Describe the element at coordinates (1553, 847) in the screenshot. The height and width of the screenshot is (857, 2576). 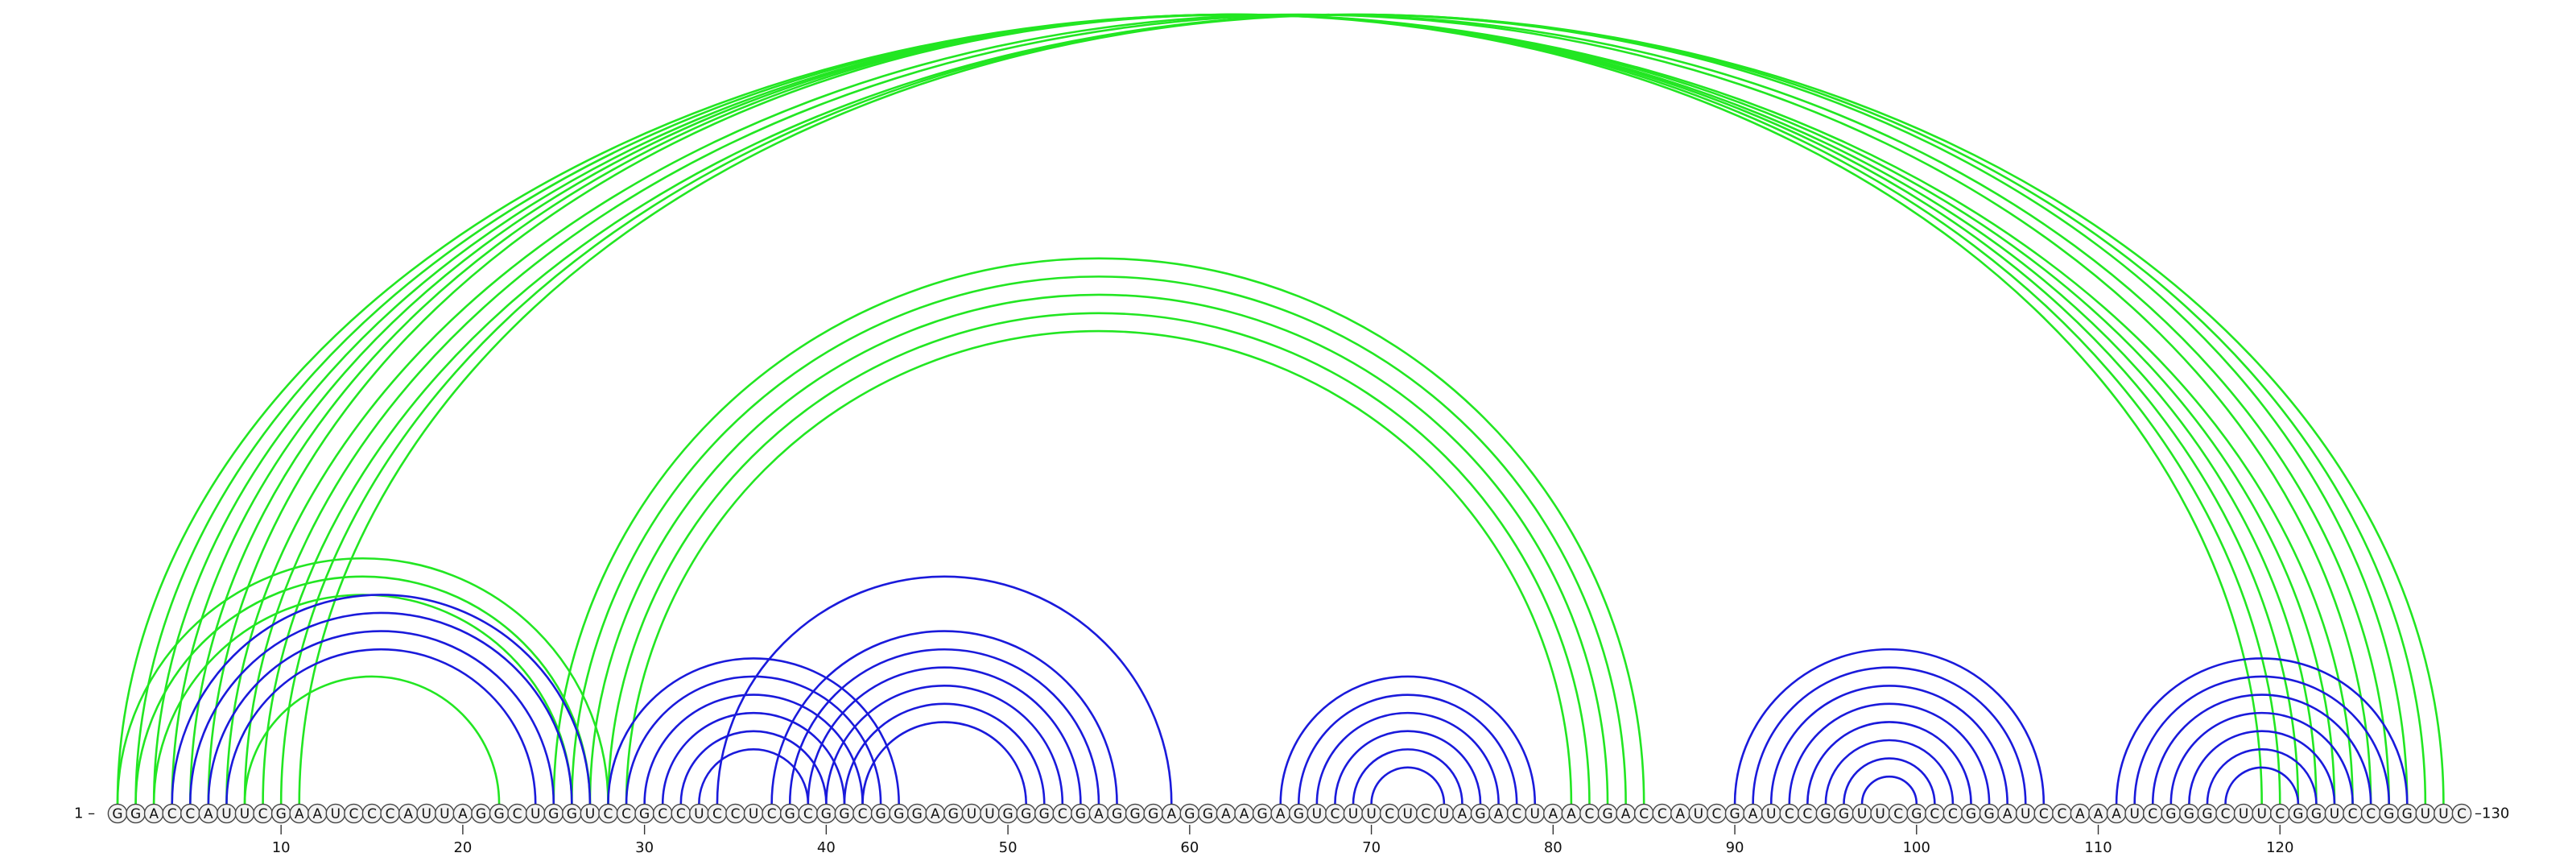
I see `tick-label-80: 80` at that location.